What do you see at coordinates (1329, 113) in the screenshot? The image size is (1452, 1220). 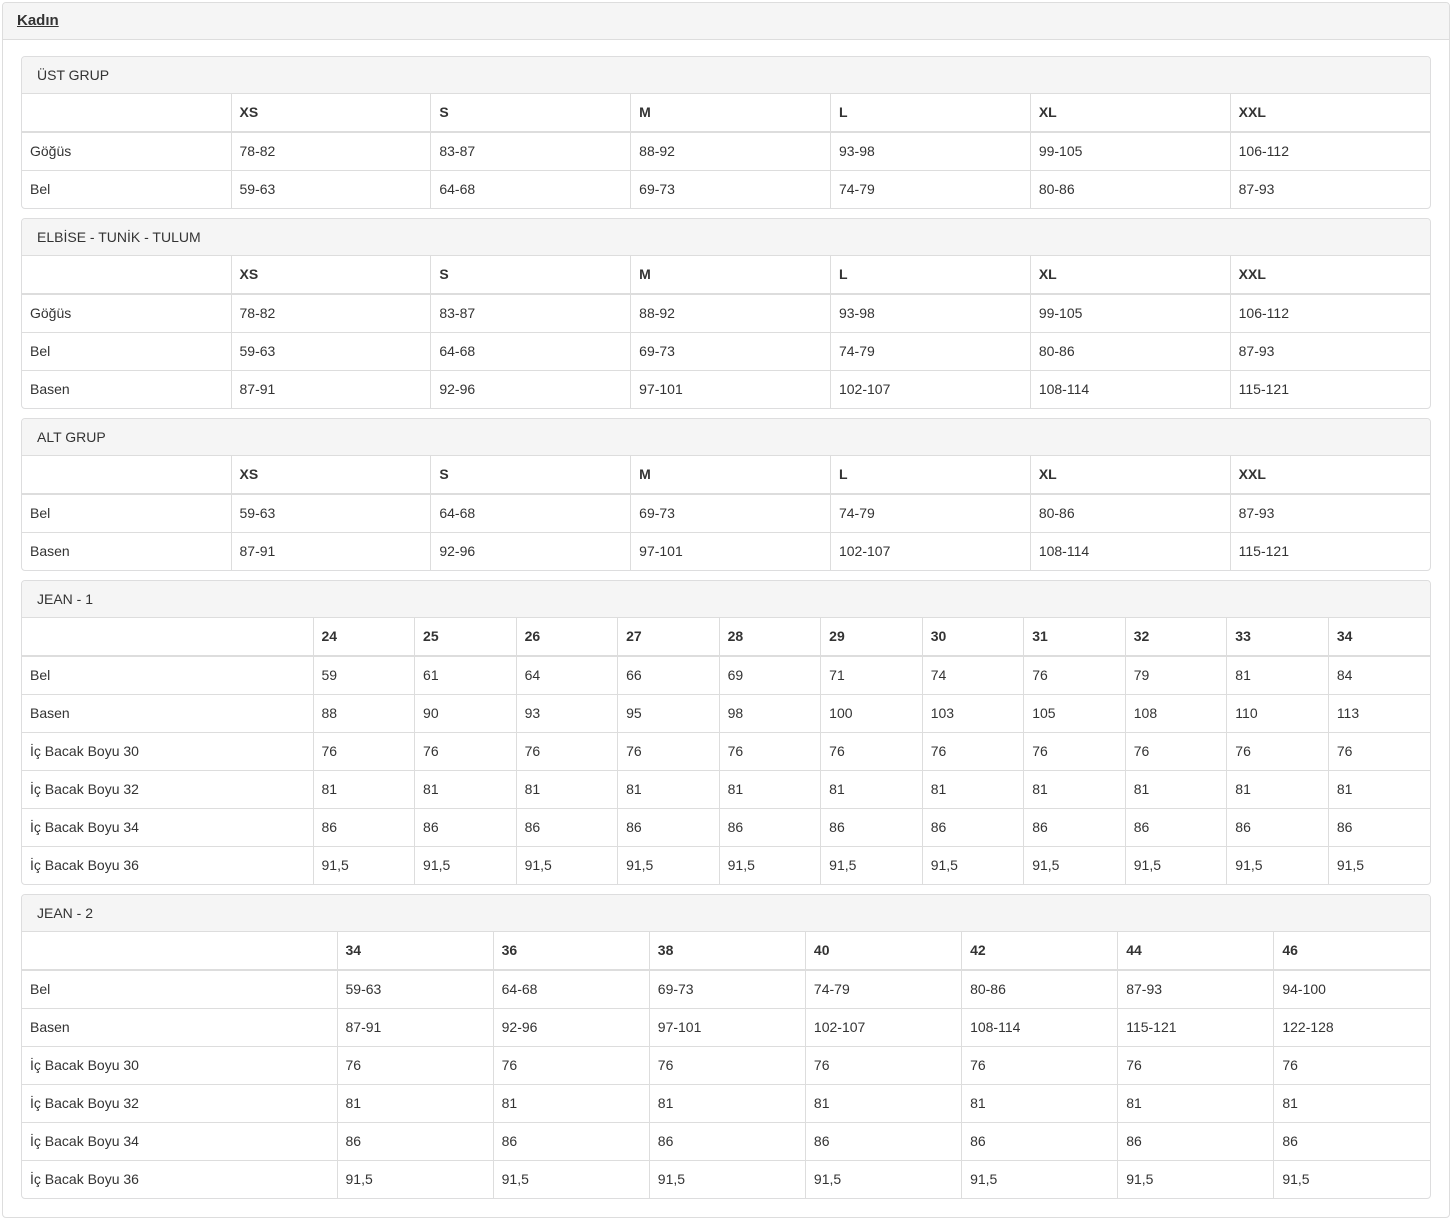 I see `column-header: XXL` at bounding box center [1329, 113].